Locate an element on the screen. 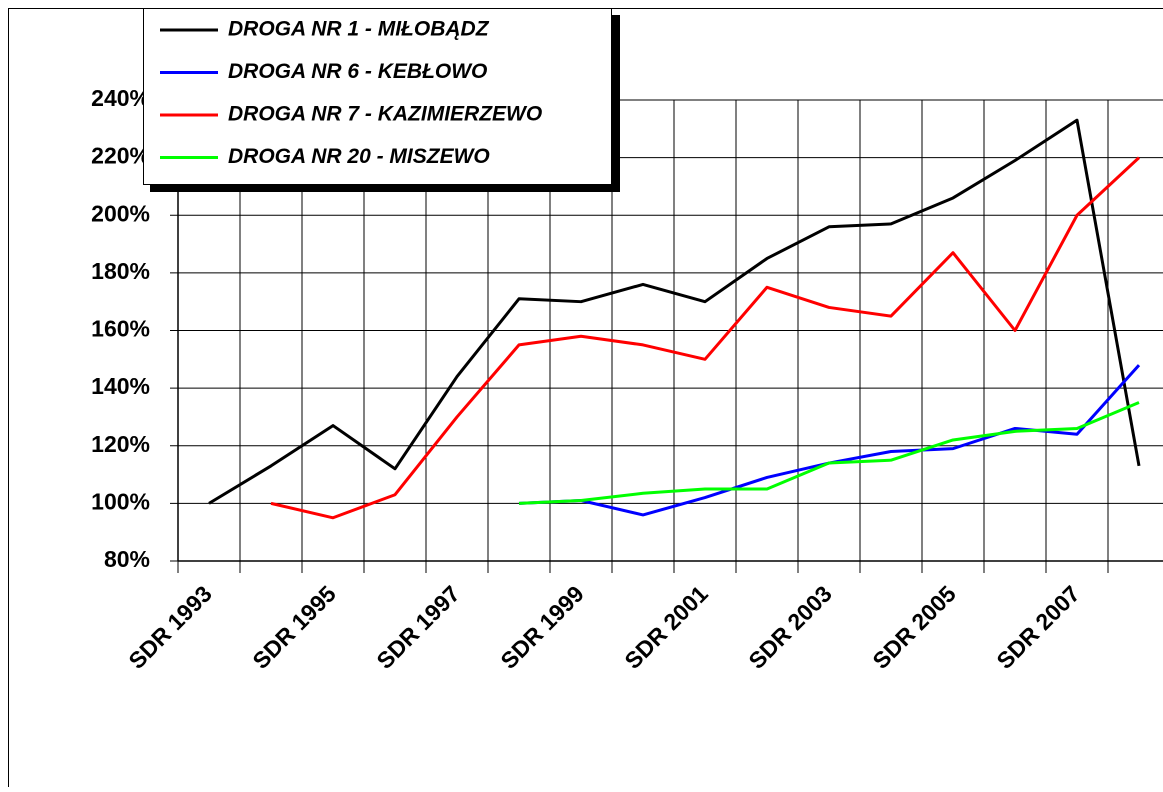 This screenshot has height=792, width=1163. y-tick-label: 140% is located at coordinates (120, 386).